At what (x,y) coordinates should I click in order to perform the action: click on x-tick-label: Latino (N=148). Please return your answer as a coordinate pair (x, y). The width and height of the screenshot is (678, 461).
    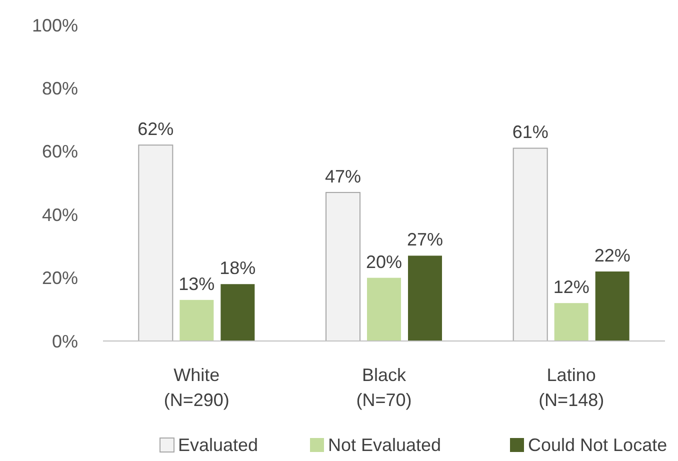
    Looking at the image, I should click on (571, 387).